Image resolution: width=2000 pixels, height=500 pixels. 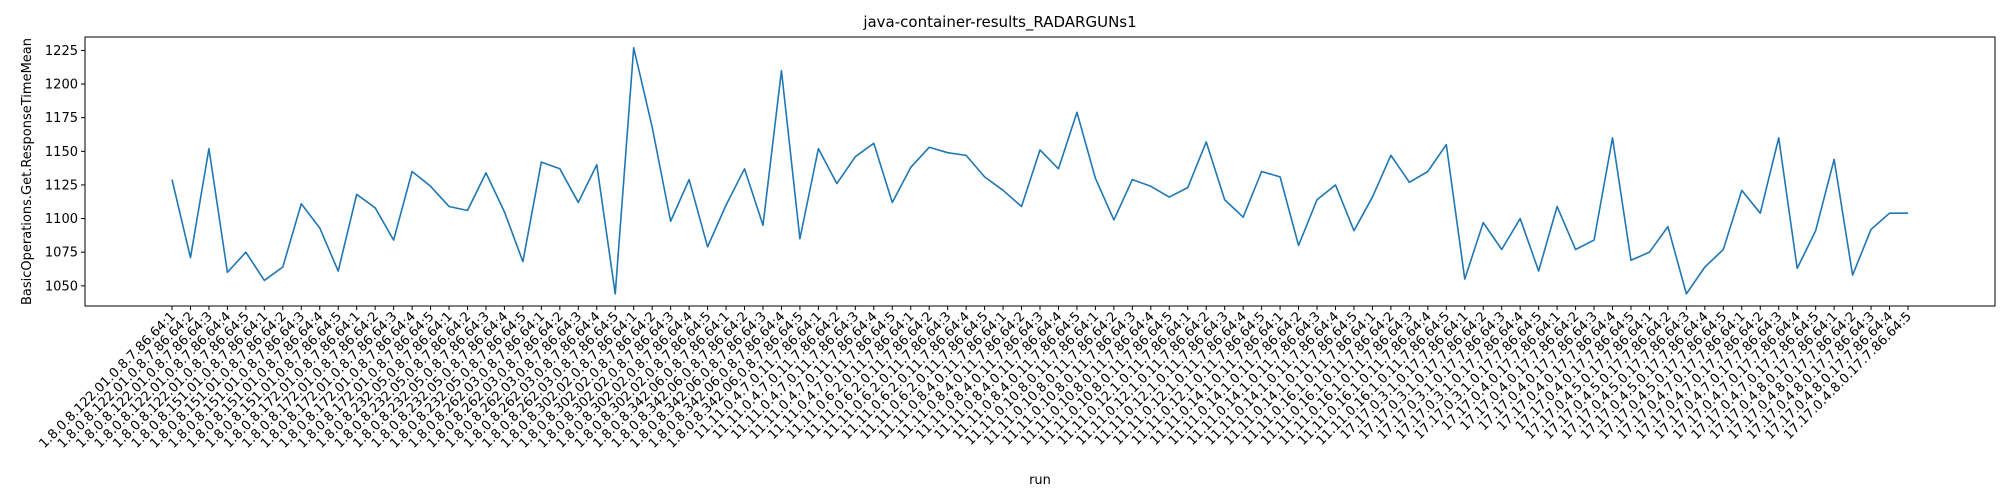 I want to click on y-tick-label: 1075, so click(x=61, y=253).